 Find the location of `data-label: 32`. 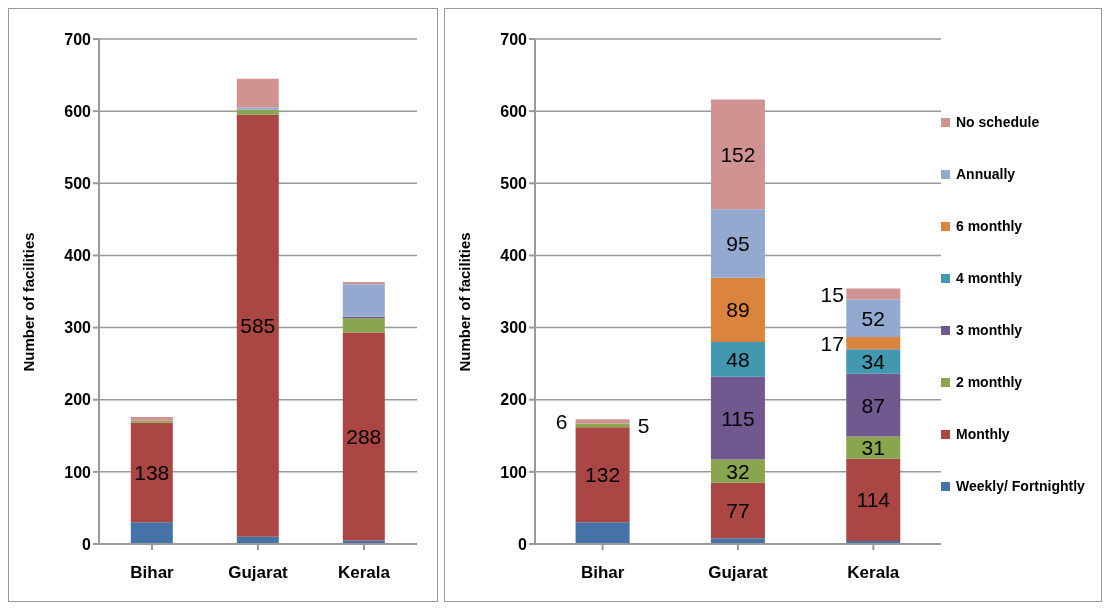

data-label: 32 is located at coordinates (738, 471).